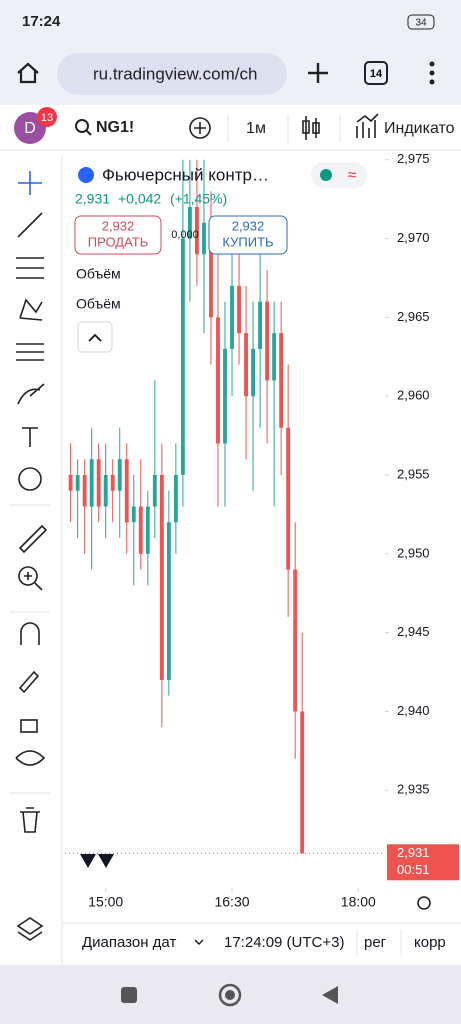  I want to click on tabs-button, so click(376, 73).